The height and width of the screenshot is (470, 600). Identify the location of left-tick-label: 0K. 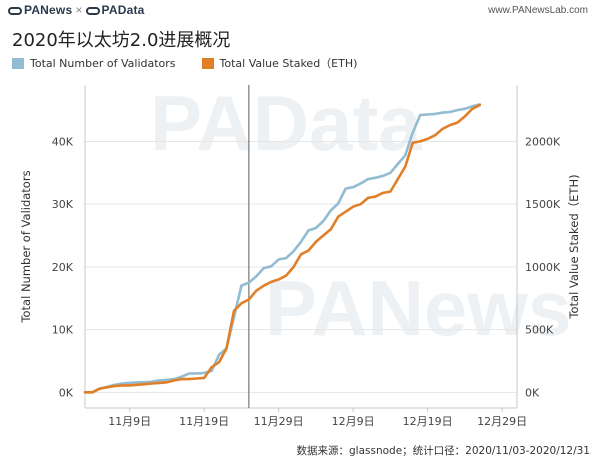
(66, 392).